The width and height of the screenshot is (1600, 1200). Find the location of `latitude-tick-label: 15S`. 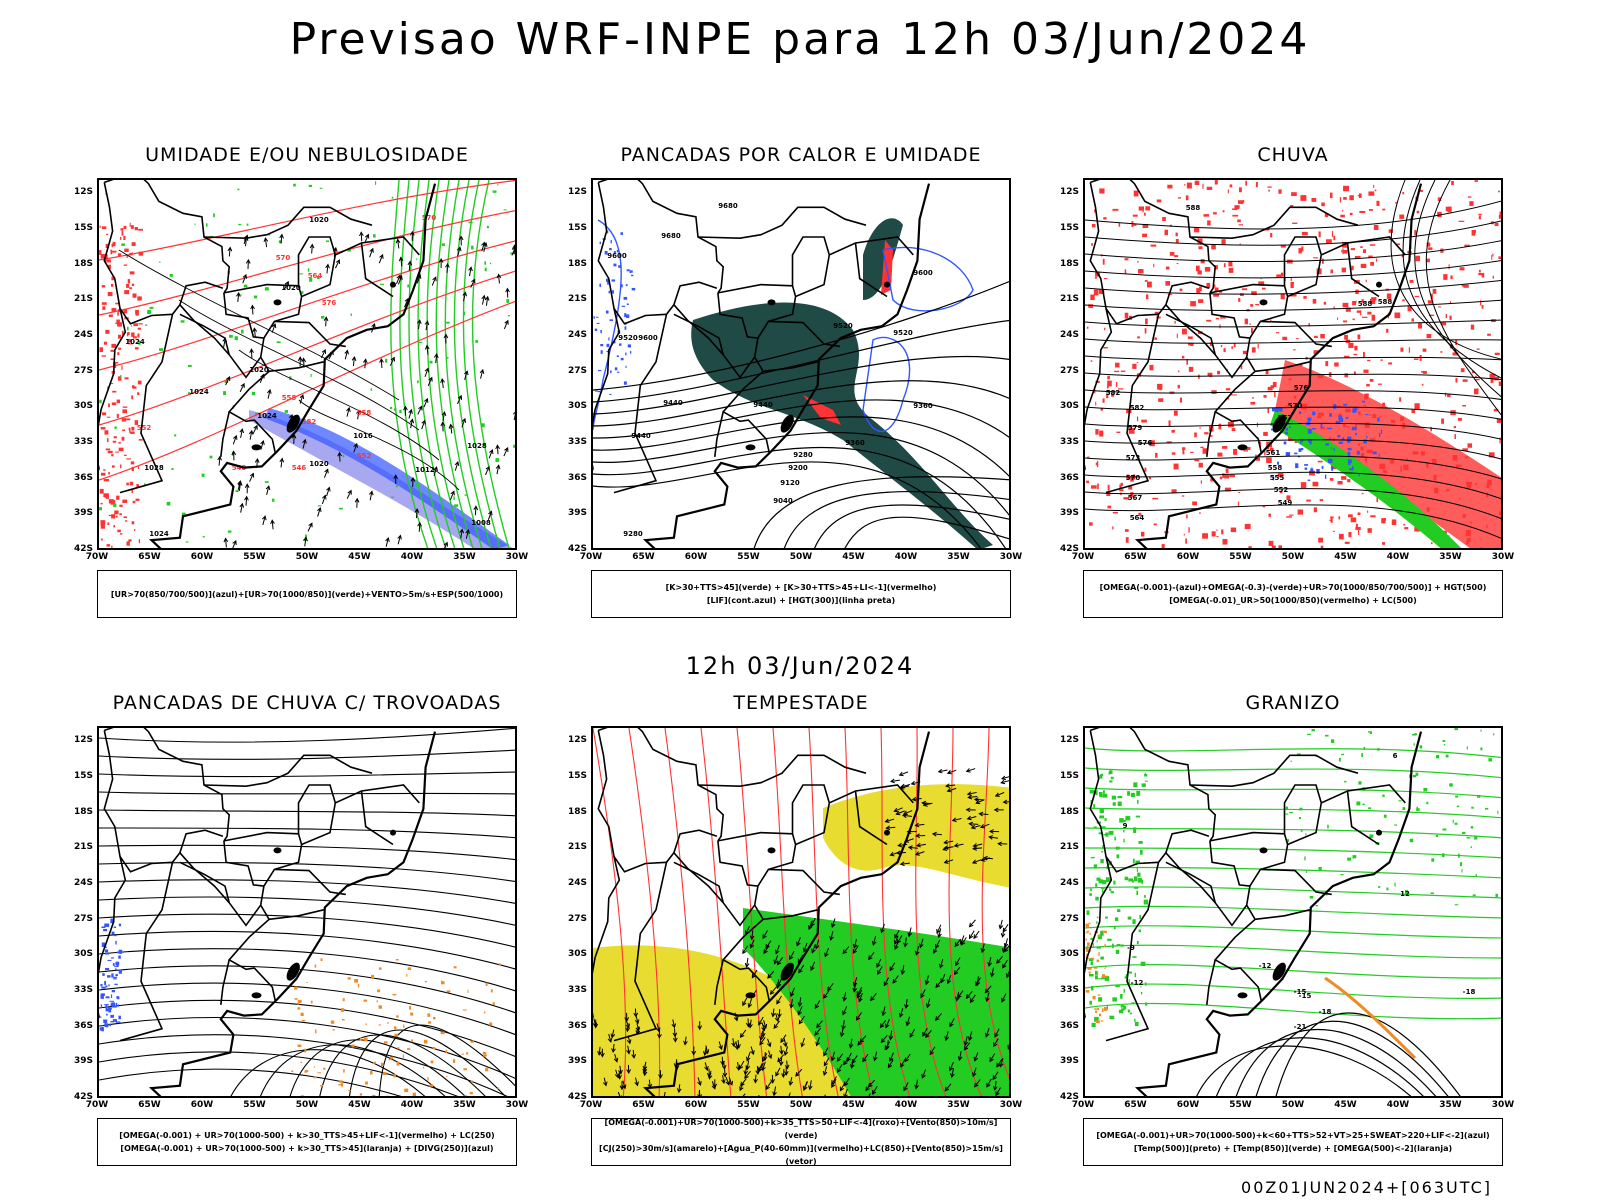

latitude-tick-label: 15S is located at coordinates (83, 776).